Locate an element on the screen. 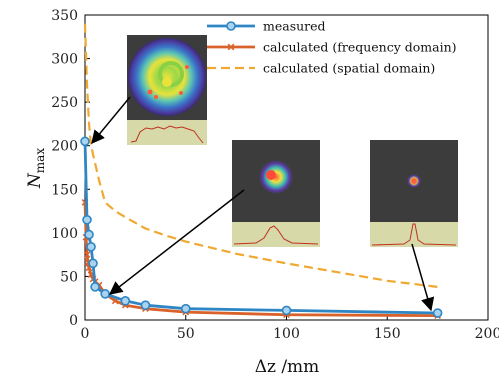 The height and width of the screenshot is (377, 499). y-tick-label: 200 is located at coordinates (64, 147).